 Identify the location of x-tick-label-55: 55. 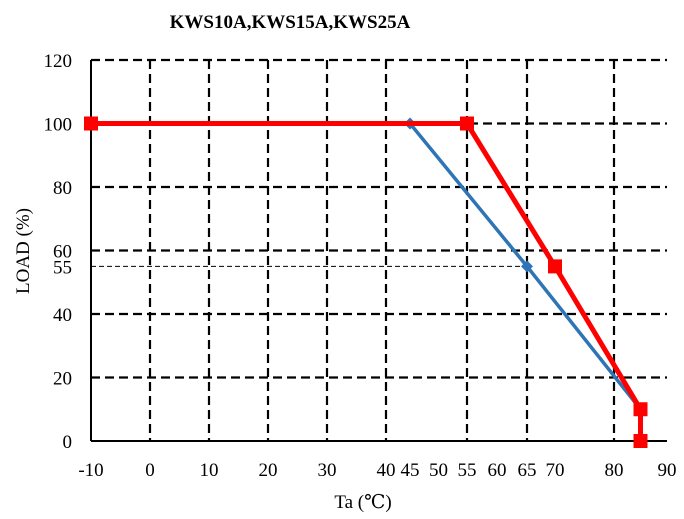
(467, 470).